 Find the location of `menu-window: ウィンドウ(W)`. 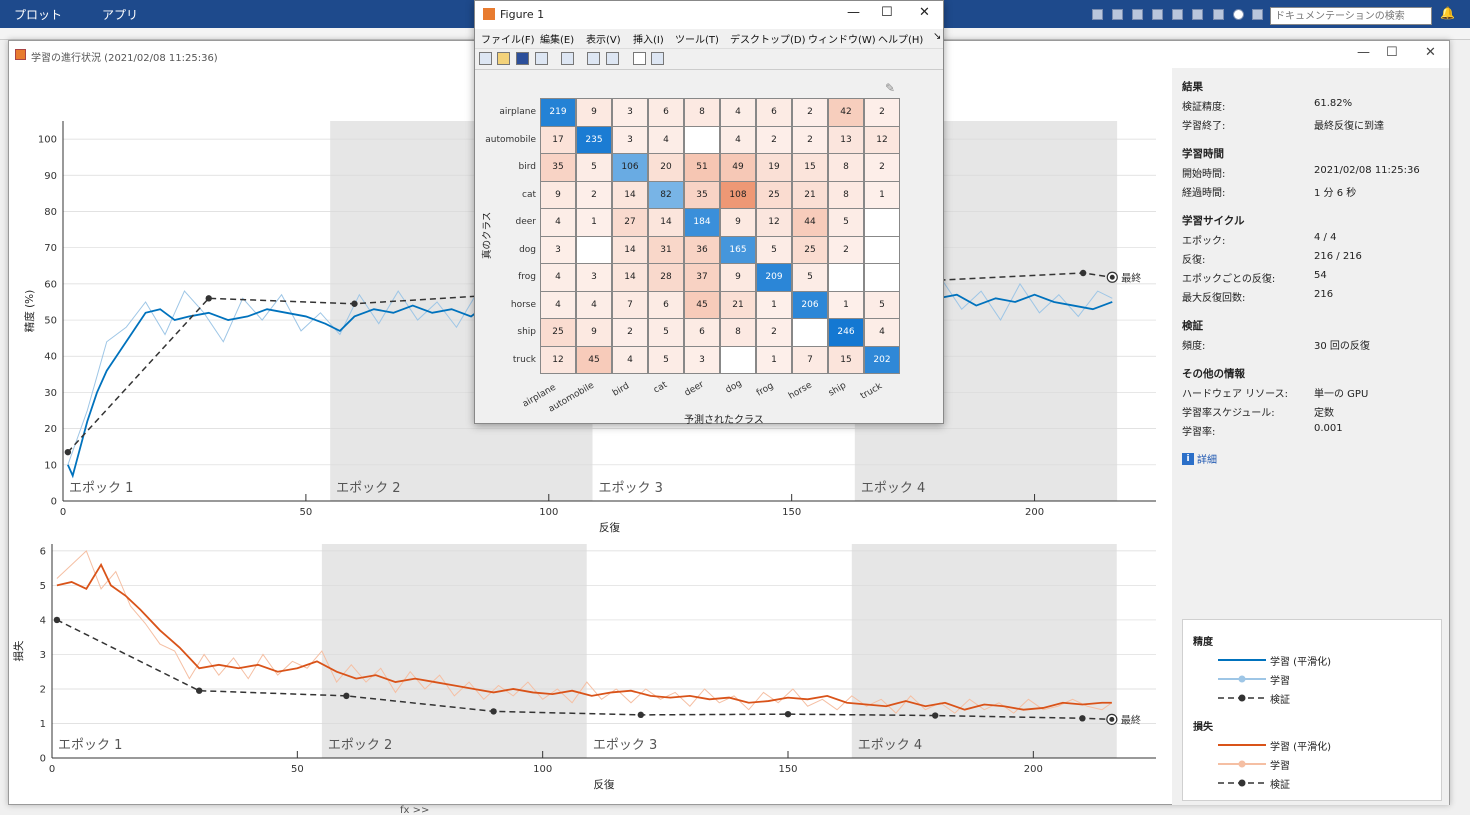

menu-window: ウィンドウ(W) is located at coordinates (842, 40).